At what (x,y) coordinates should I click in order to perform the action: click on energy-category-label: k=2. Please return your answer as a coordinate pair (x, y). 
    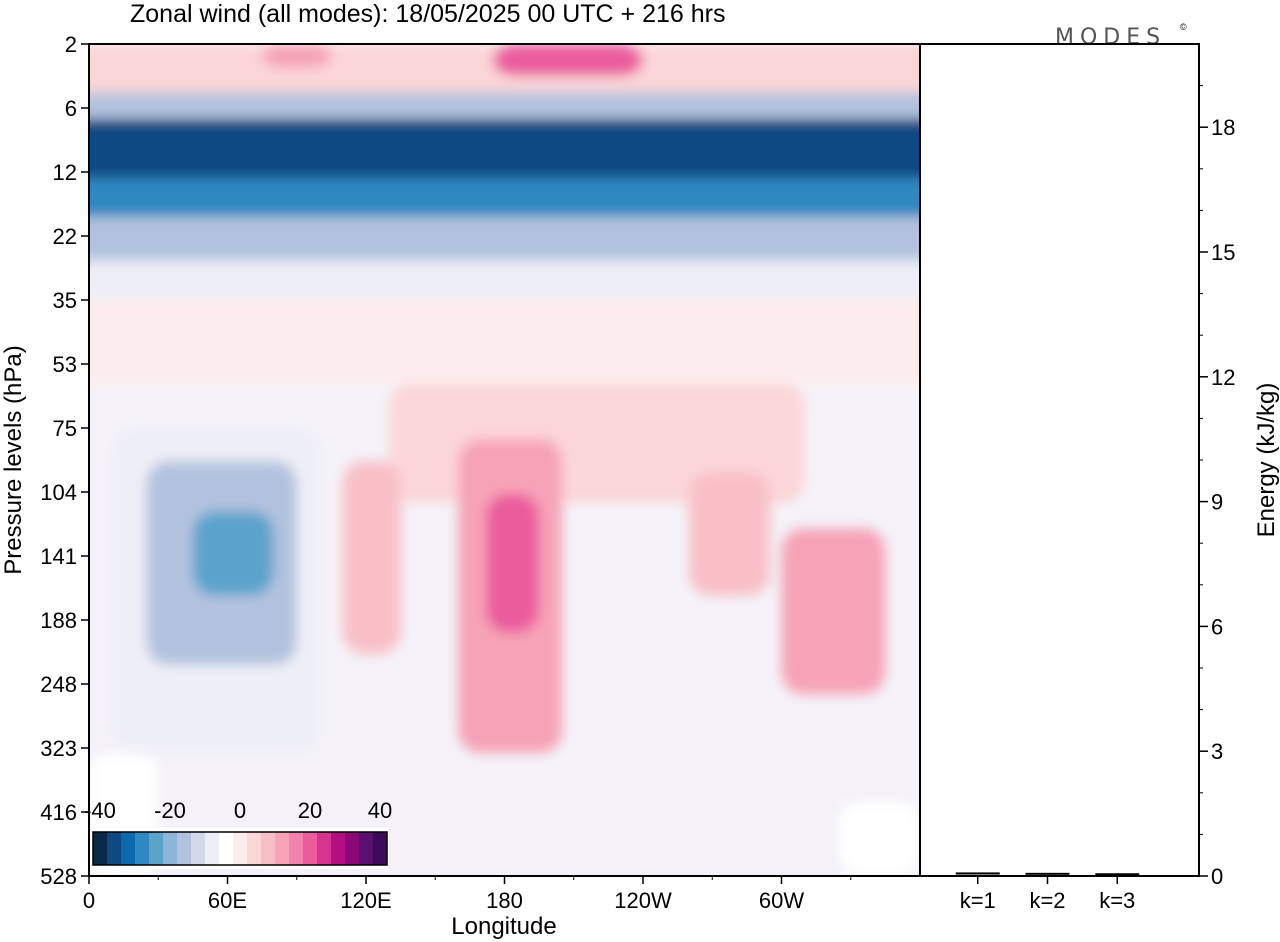
    Looking at the image, I should click on (1047, 900).